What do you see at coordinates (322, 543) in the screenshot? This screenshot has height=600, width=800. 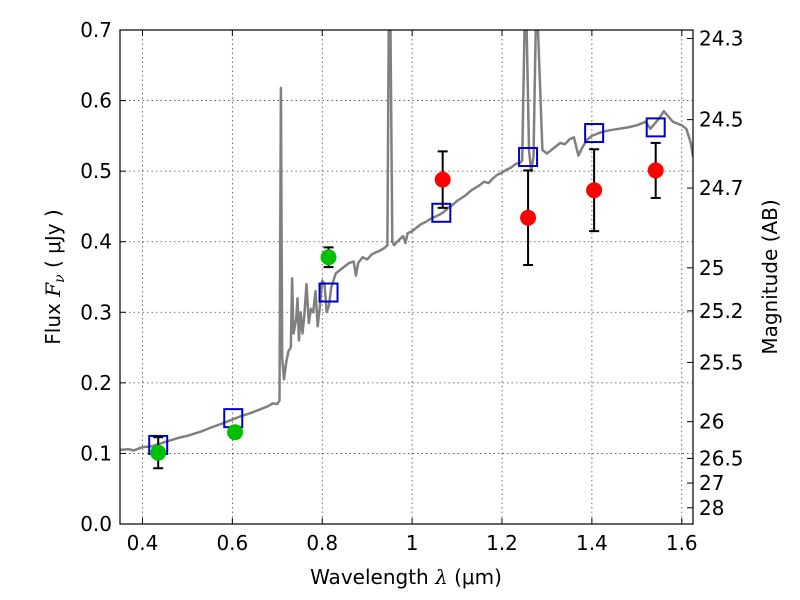 I see `x-tick-label: 0.8` at bounding box center [322, 543].